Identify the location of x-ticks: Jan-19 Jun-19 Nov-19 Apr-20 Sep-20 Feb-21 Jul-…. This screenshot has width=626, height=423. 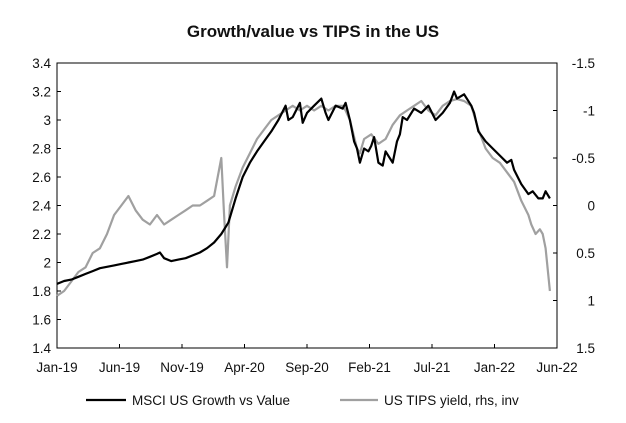
(307, 359).